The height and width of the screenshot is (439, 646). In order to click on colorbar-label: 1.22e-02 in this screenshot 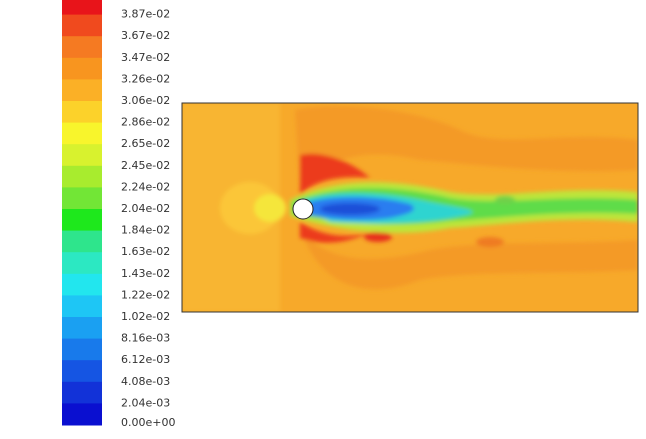, I will do `click(145, 294)`.